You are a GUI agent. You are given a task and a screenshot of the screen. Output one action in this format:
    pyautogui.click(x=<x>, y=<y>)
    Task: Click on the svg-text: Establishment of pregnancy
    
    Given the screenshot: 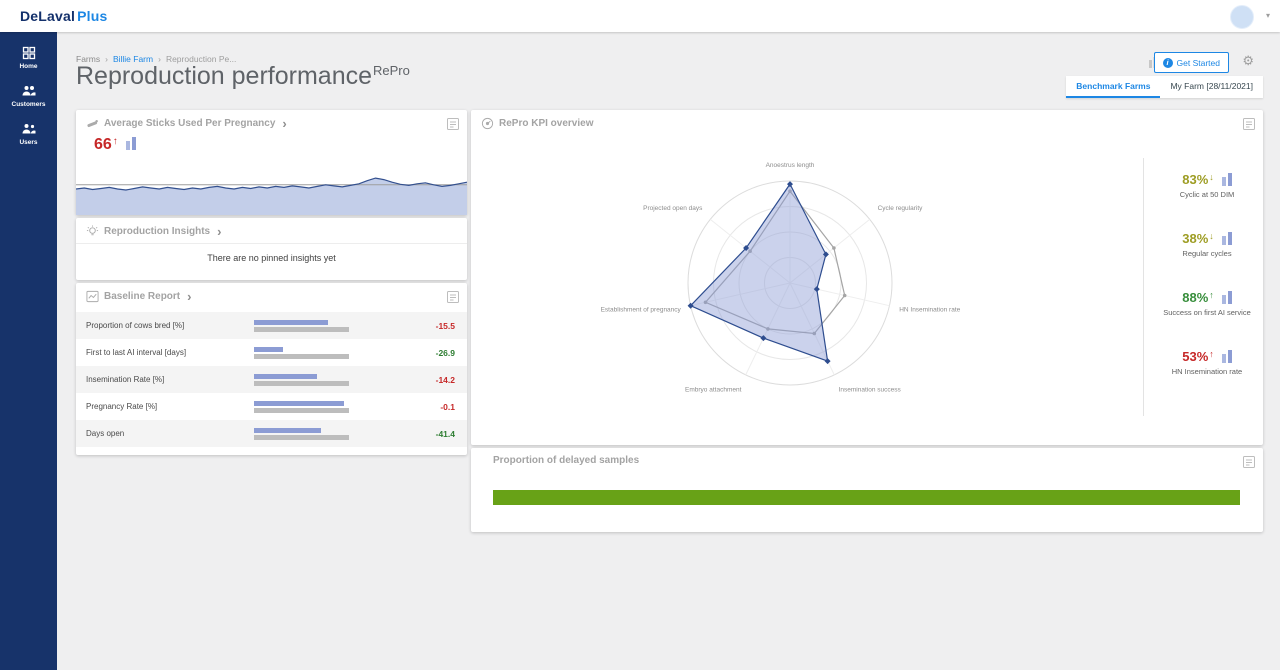 What is the action you would take?
    pyautogui.click(x=641, y=309)
    